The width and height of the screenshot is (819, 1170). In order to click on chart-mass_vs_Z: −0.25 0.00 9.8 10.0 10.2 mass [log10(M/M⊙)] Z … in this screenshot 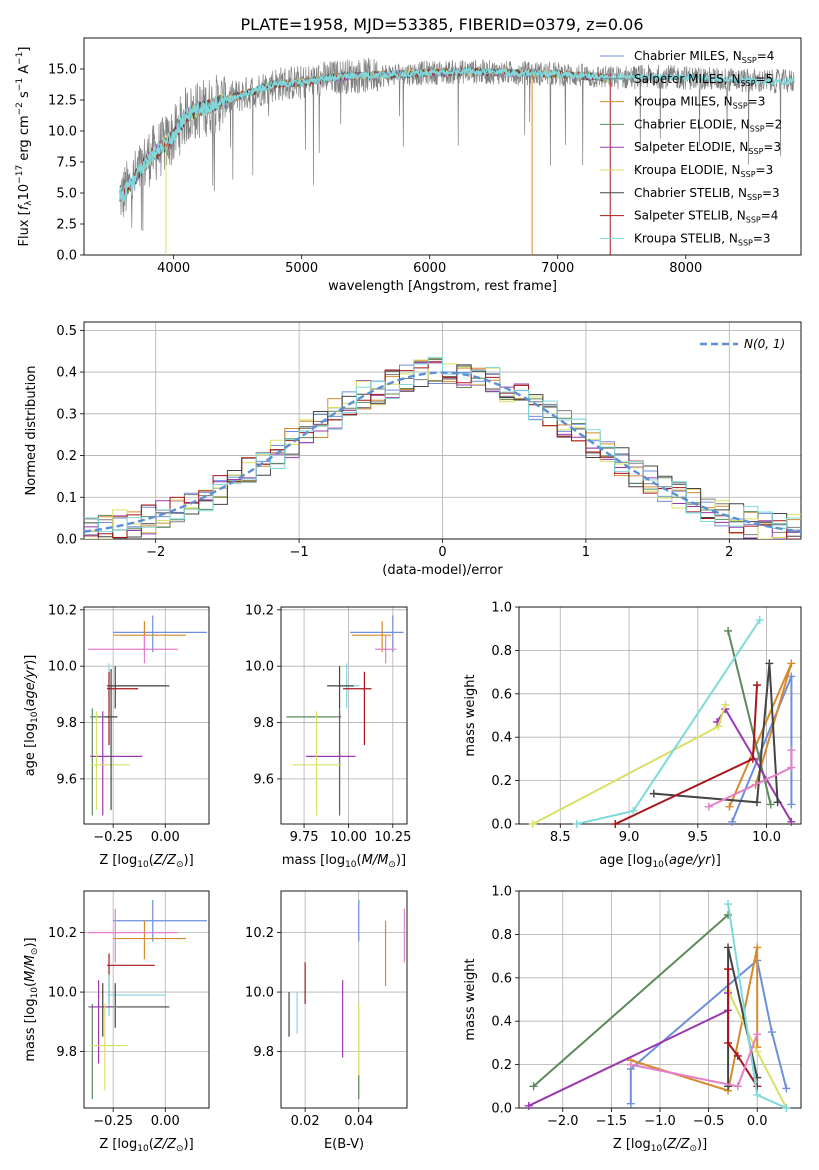, I will do `click(116, 1022)`.